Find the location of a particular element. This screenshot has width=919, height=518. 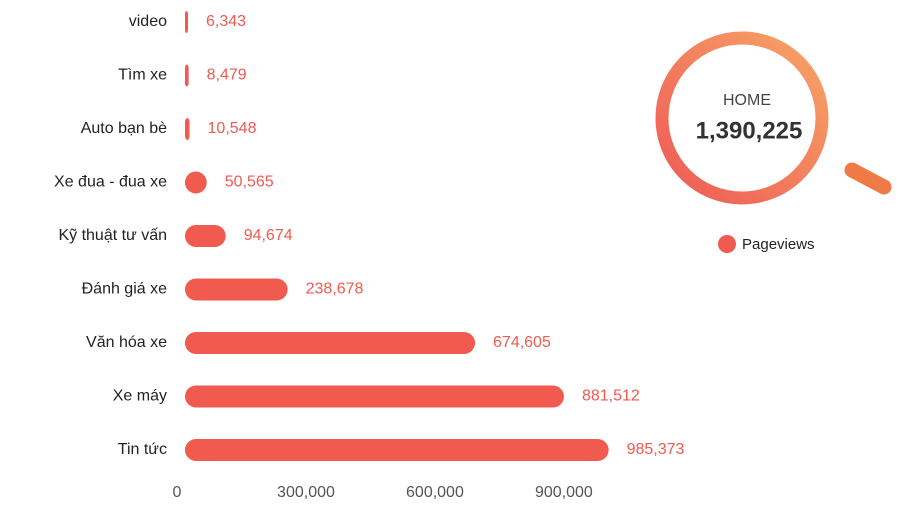

value-label: 10,548 is located at coordinates (232, 128).